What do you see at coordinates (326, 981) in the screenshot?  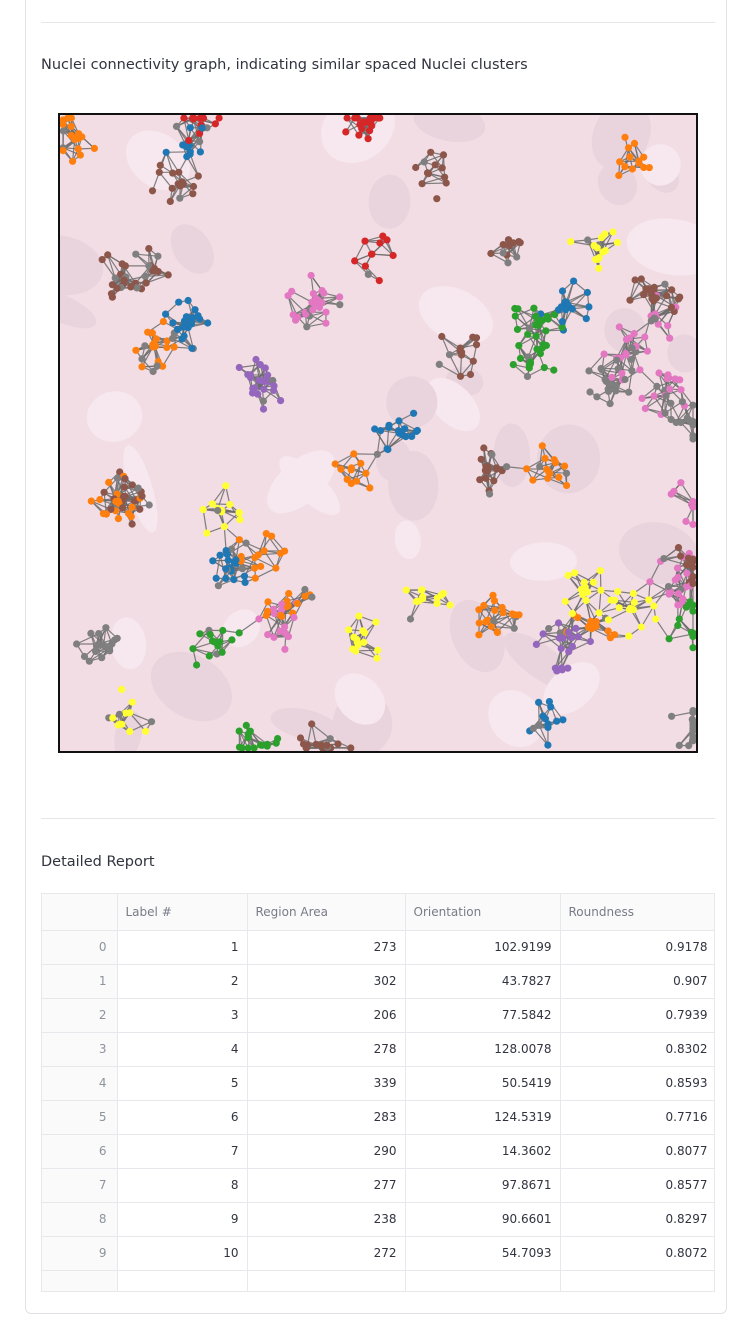 I see `table-cell-area: 302` at bounding box center [326, 981].